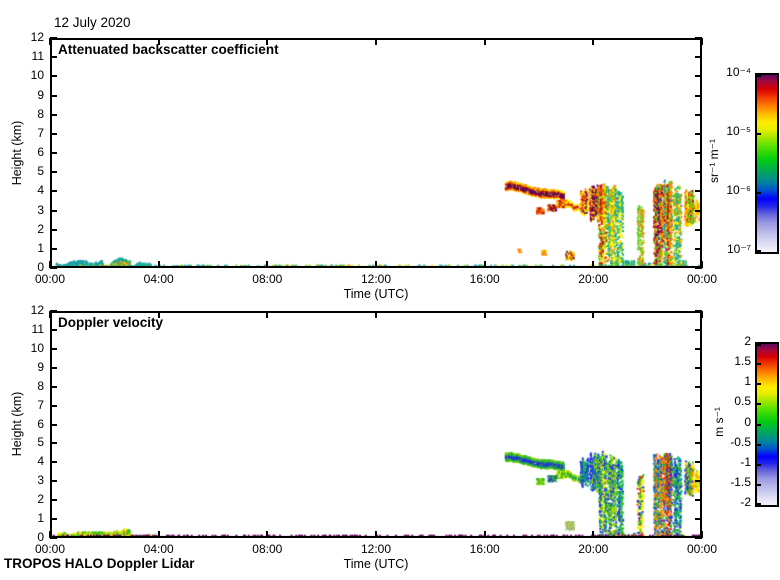 This screenshot has height=580, width=780. I want to click on colorbar-tick-label: 10⁻⁶, so click(738, 190).